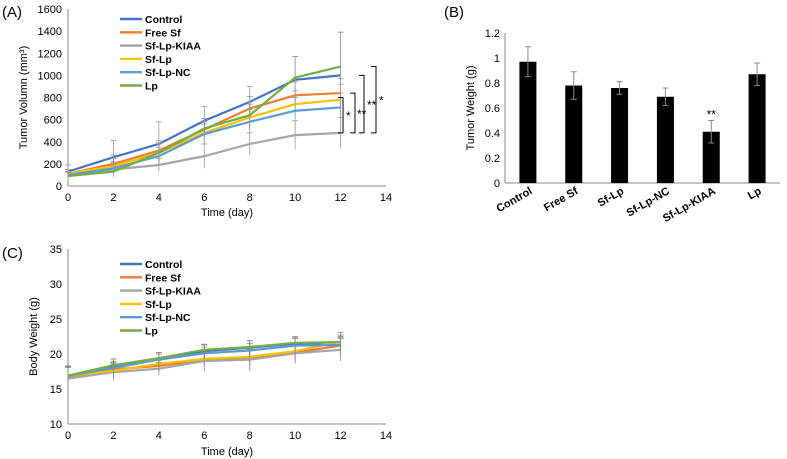  What do you see at coordinates (574, 134) in the screenshot?
I see `panel-b-bar-free-sf` at bounding box center [574, 134].